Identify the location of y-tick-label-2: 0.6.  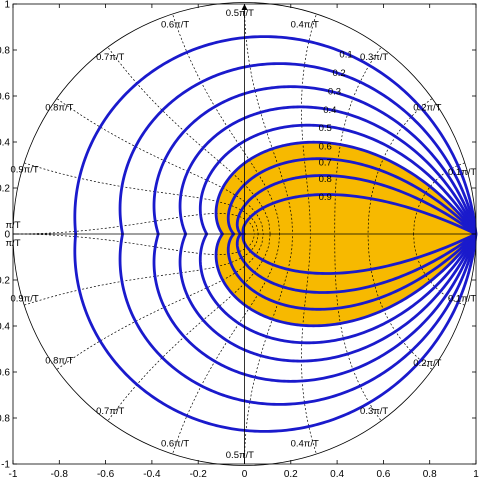
(5, 97).